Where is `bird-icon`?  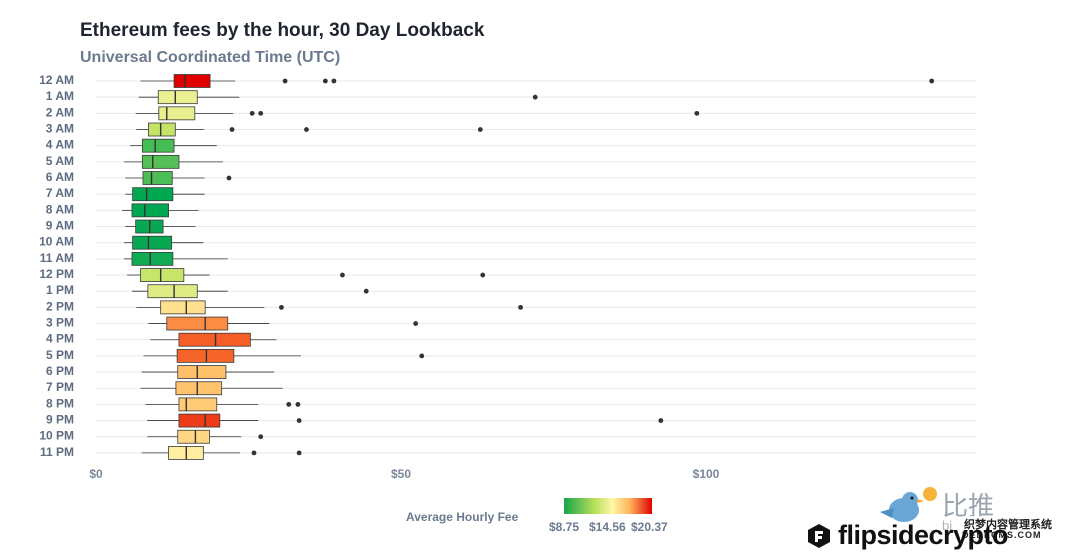 bird-icon is located at coordinates (908, 504).